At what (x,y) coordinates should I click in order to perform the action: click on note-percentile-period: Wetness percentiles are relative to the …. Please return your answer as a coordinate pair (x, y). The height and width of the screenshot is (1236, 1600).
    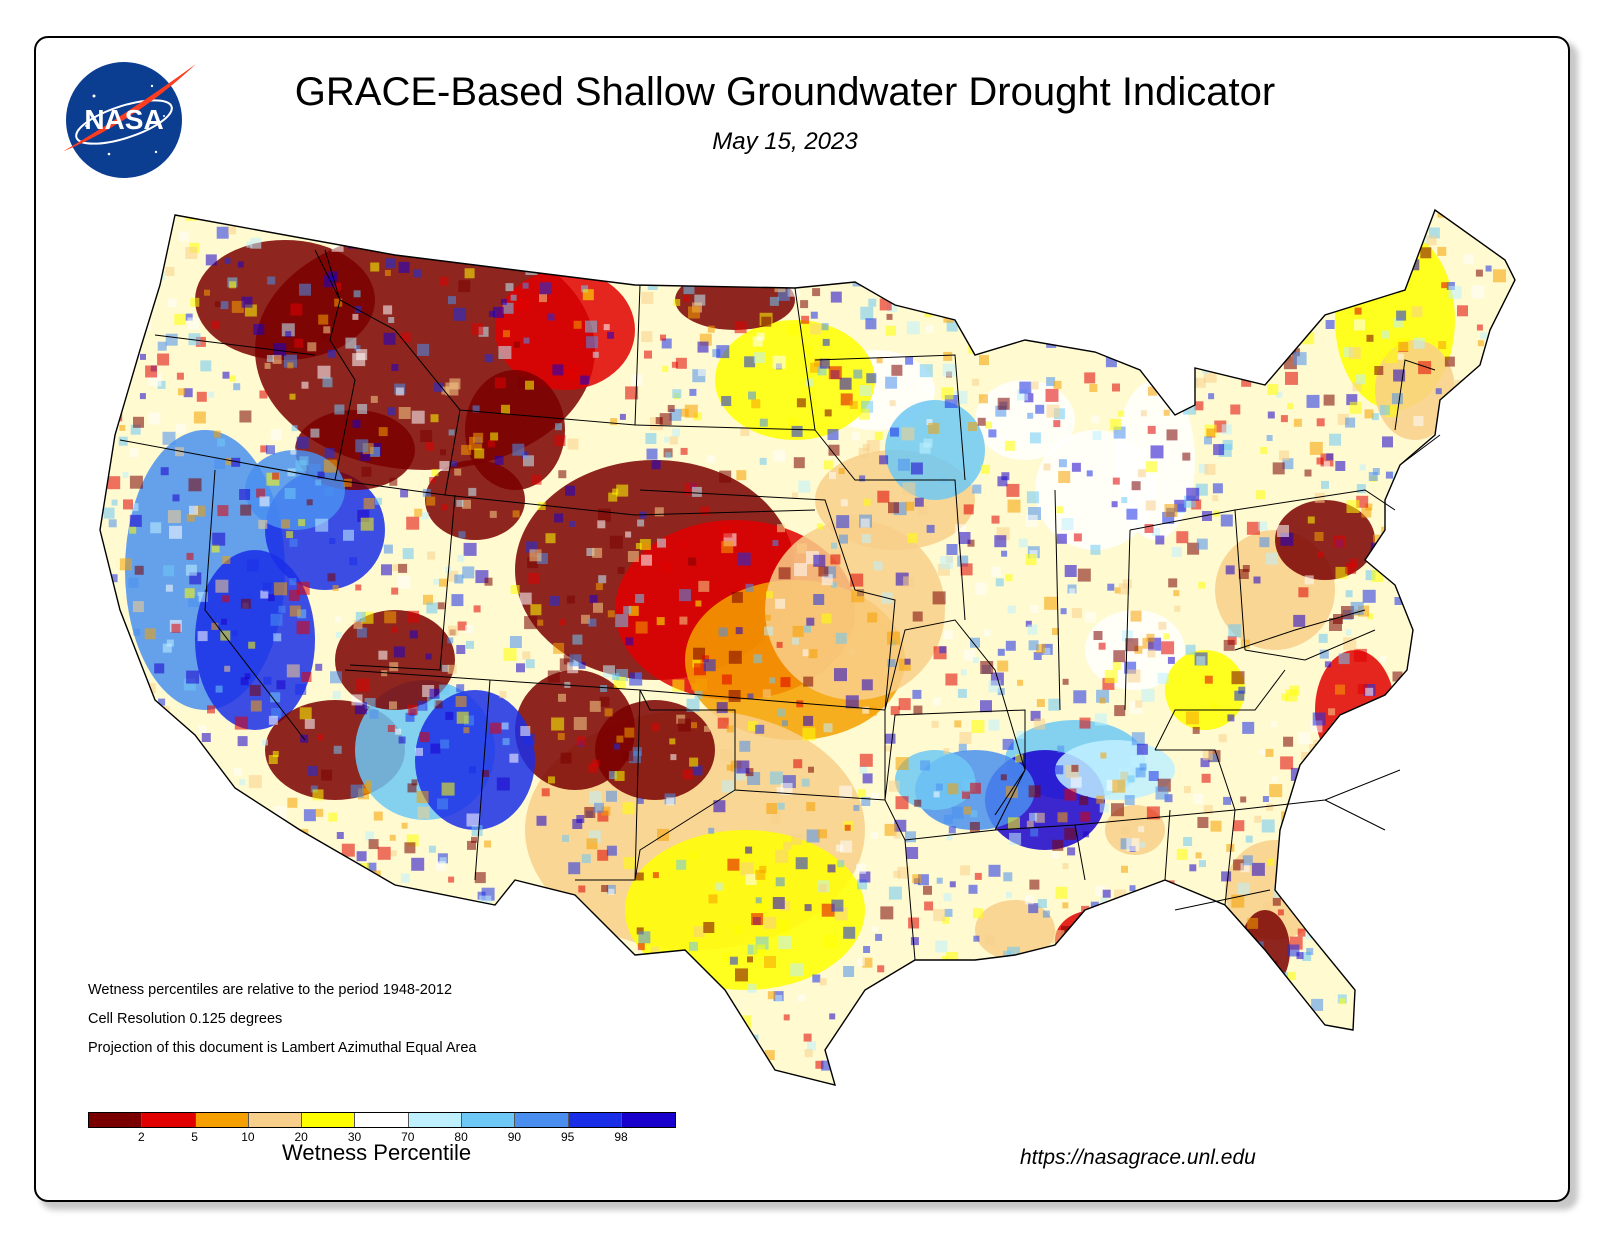
    Looking at the image, I should click on (270, 990).